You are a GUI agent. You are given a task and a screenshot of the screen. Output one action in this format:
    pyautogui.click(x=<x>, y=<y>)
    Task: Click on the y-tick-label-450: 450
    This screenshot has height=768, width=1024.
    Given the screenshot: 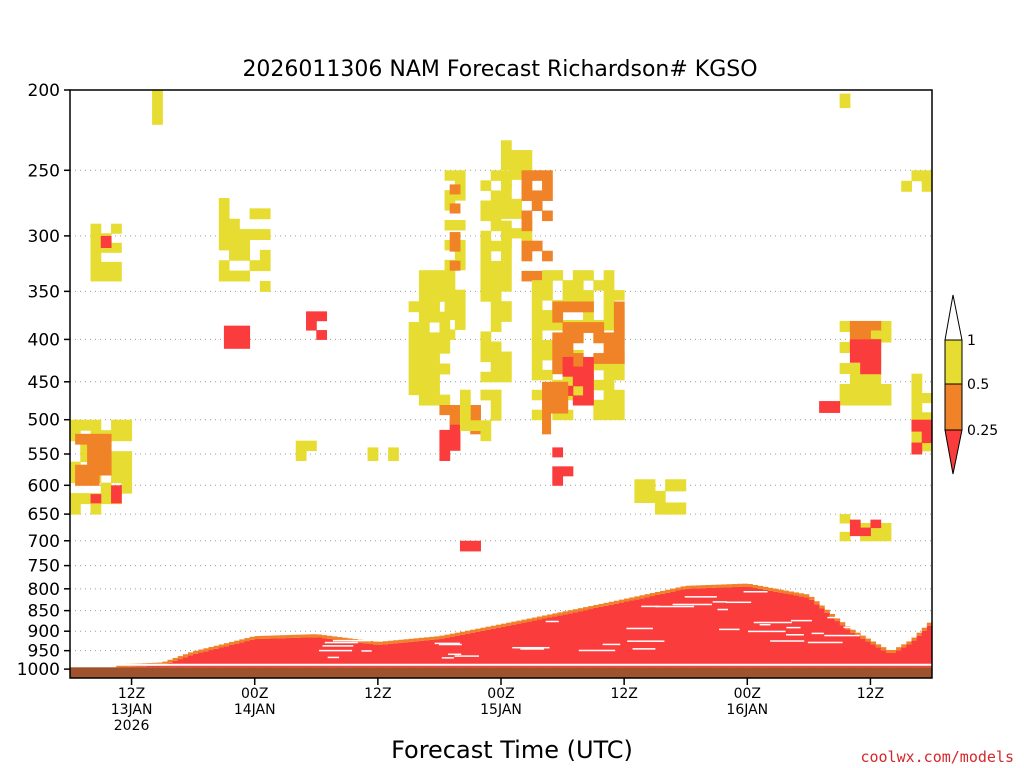 What is the action you would take?
    pyautogui.click(x=44, y=383)
    